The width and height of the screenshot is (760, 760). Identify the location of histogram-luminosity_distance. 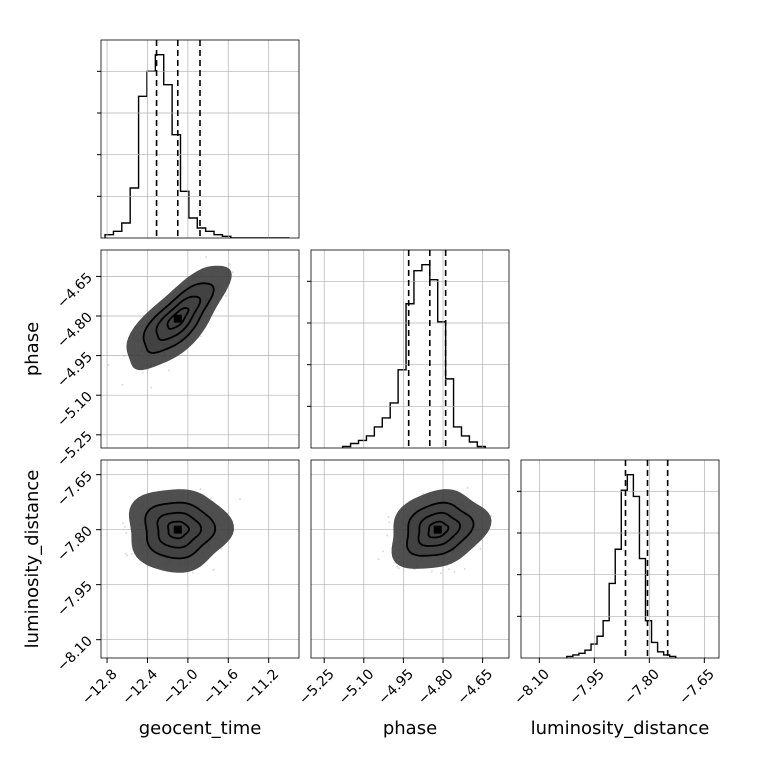
(621, 565).